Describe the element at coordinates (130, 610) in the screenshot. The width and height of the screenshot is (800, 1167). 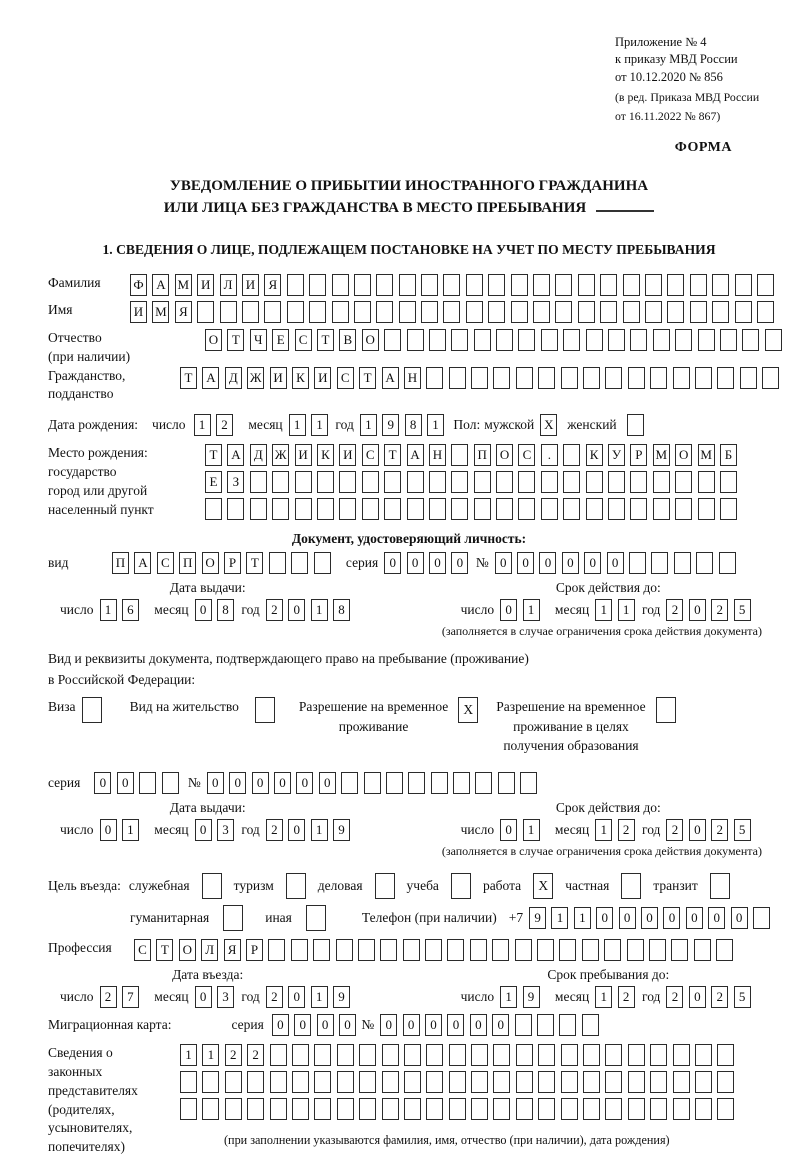
I see `char-cell: 6` at that location.